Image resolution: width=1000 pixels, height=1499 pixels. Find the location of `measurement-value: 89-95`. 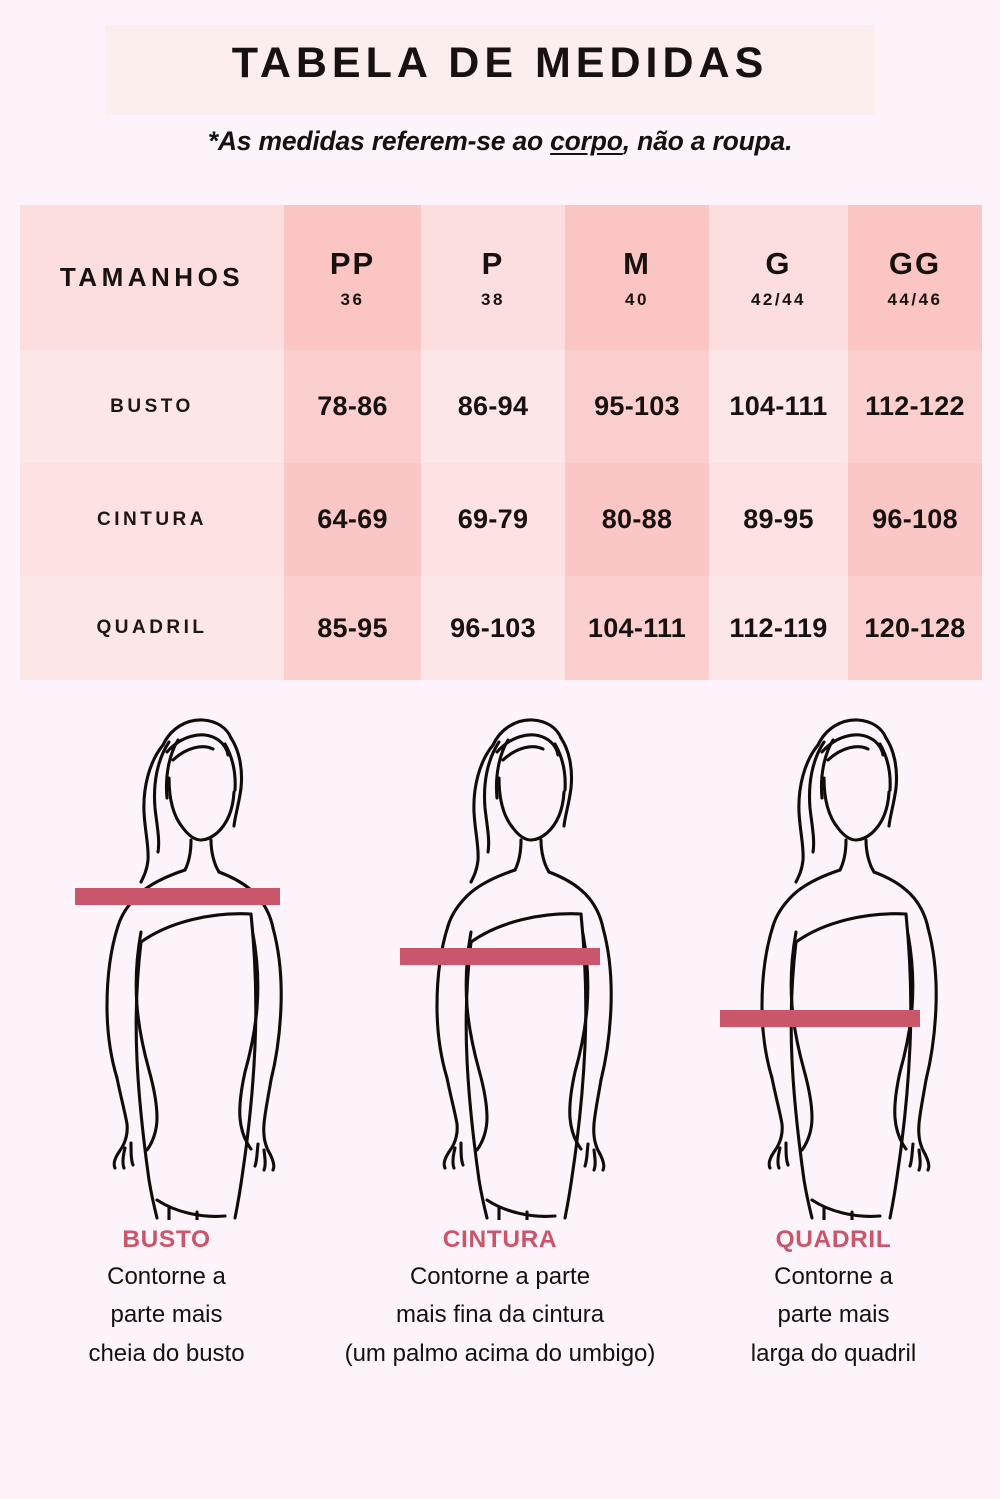

measurement-value: 89-95 is located at coordinates (778, 519).